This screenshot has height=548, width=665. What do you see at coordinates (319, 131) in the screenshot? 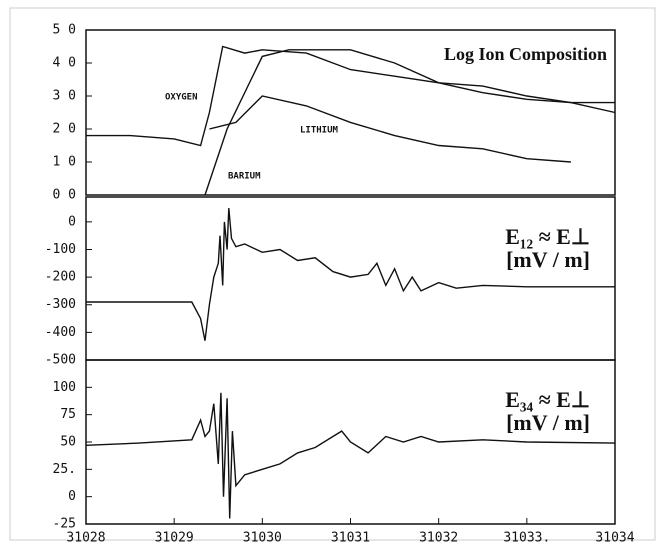
I see `series-label: LITHIUM` at bounding box center [319, 131].